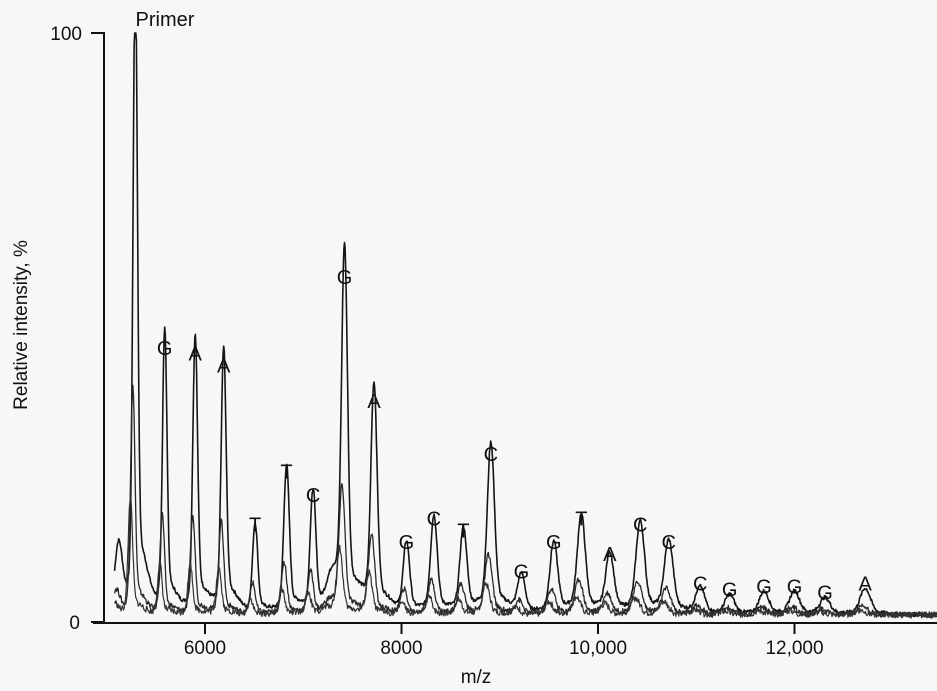 The image size is (937, 691). I want to click on x-axis-label: m/z, so click(476, 677).